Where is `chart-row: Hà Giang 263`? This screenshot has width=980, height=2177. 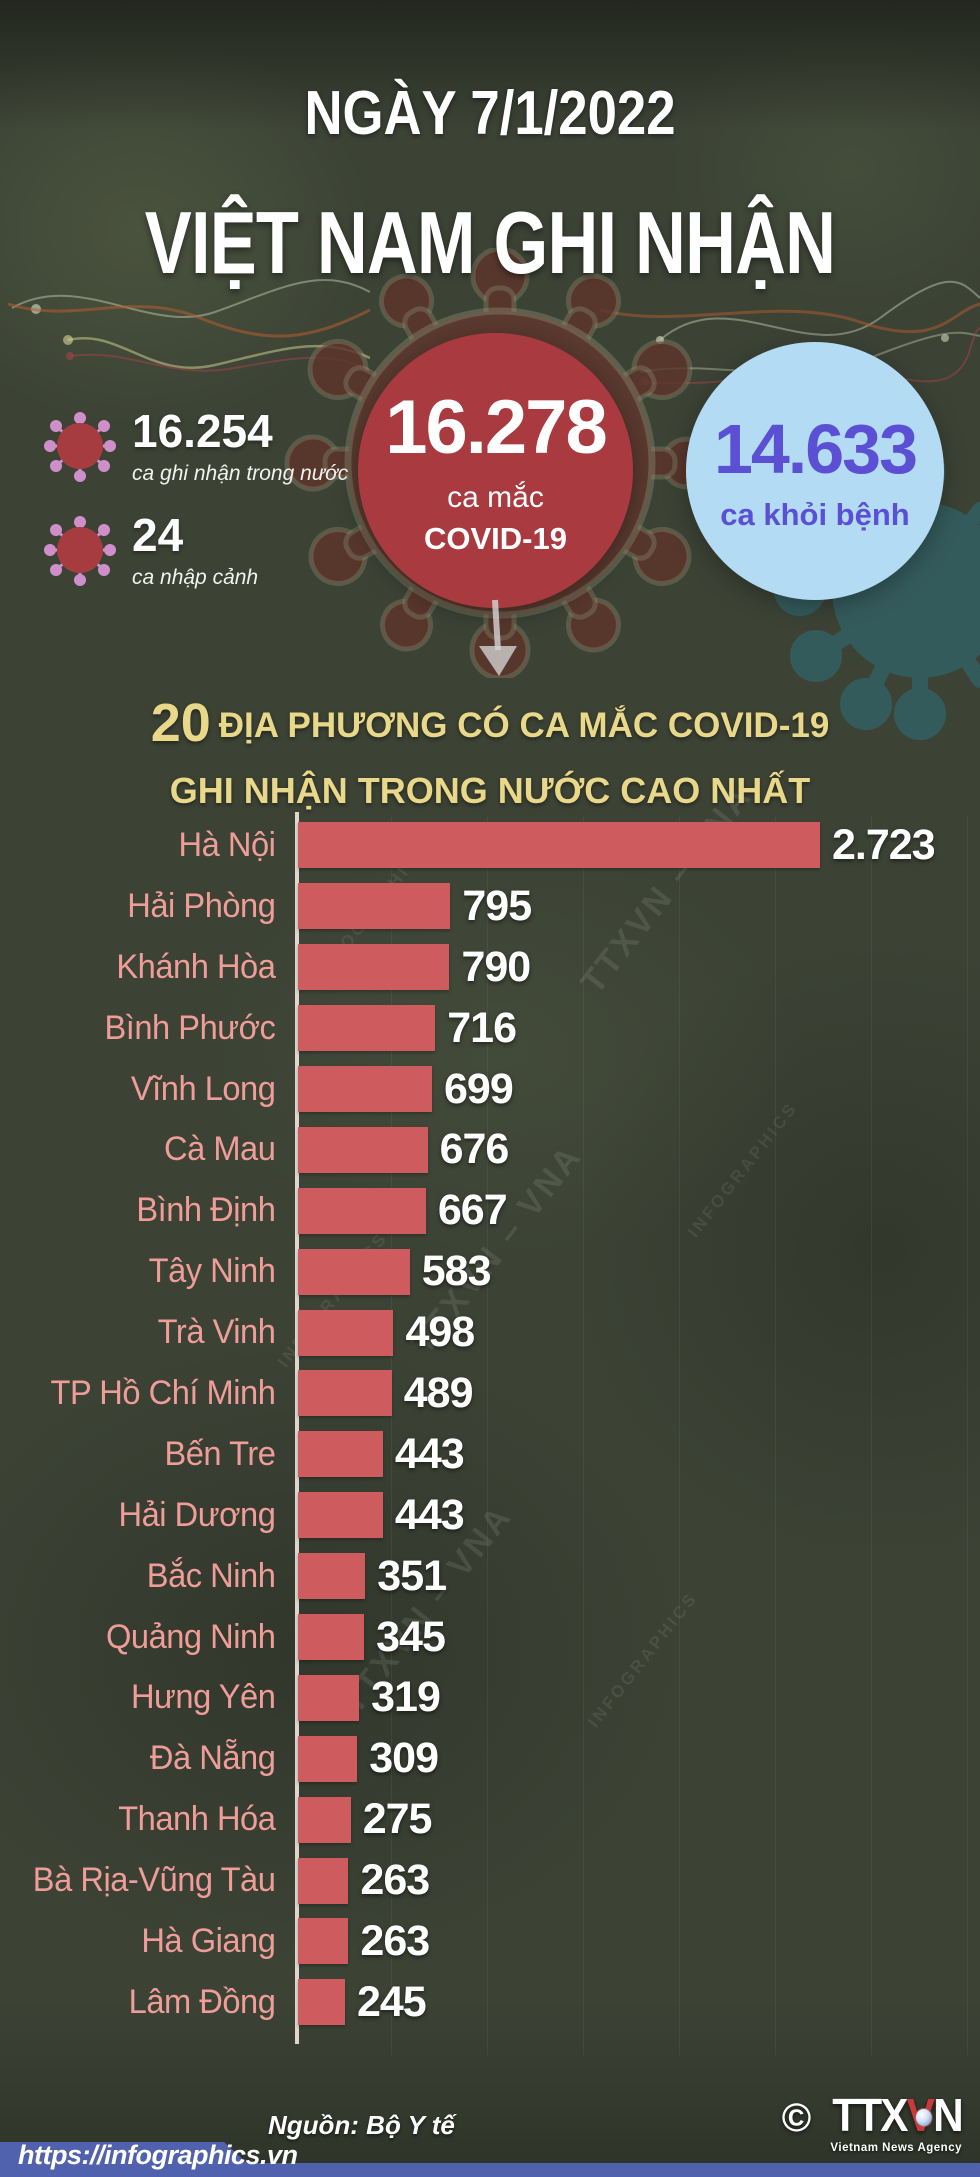
chart-row: Hà Giang 263 is located at coordinates (490, 1941).